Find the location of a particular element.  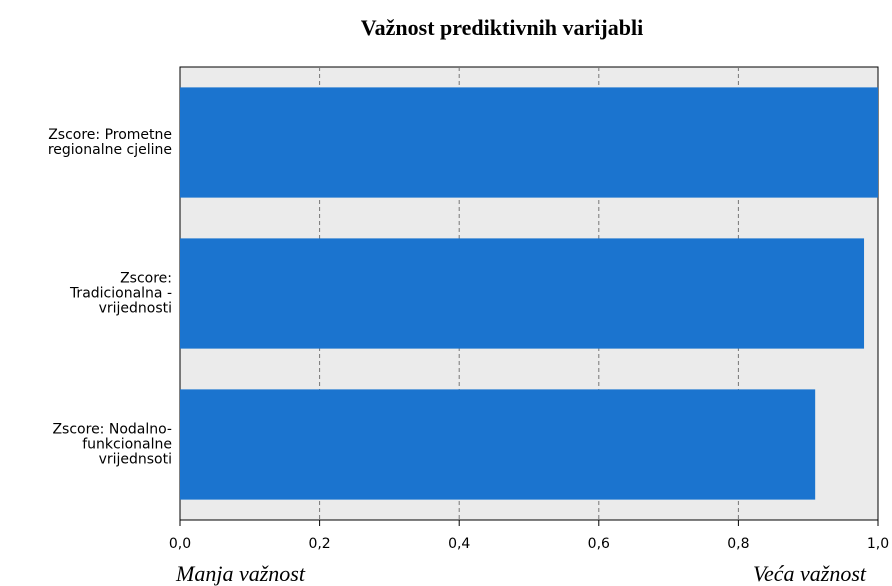

x-tick-label: 0,6 is located at coordinates (599, 544).